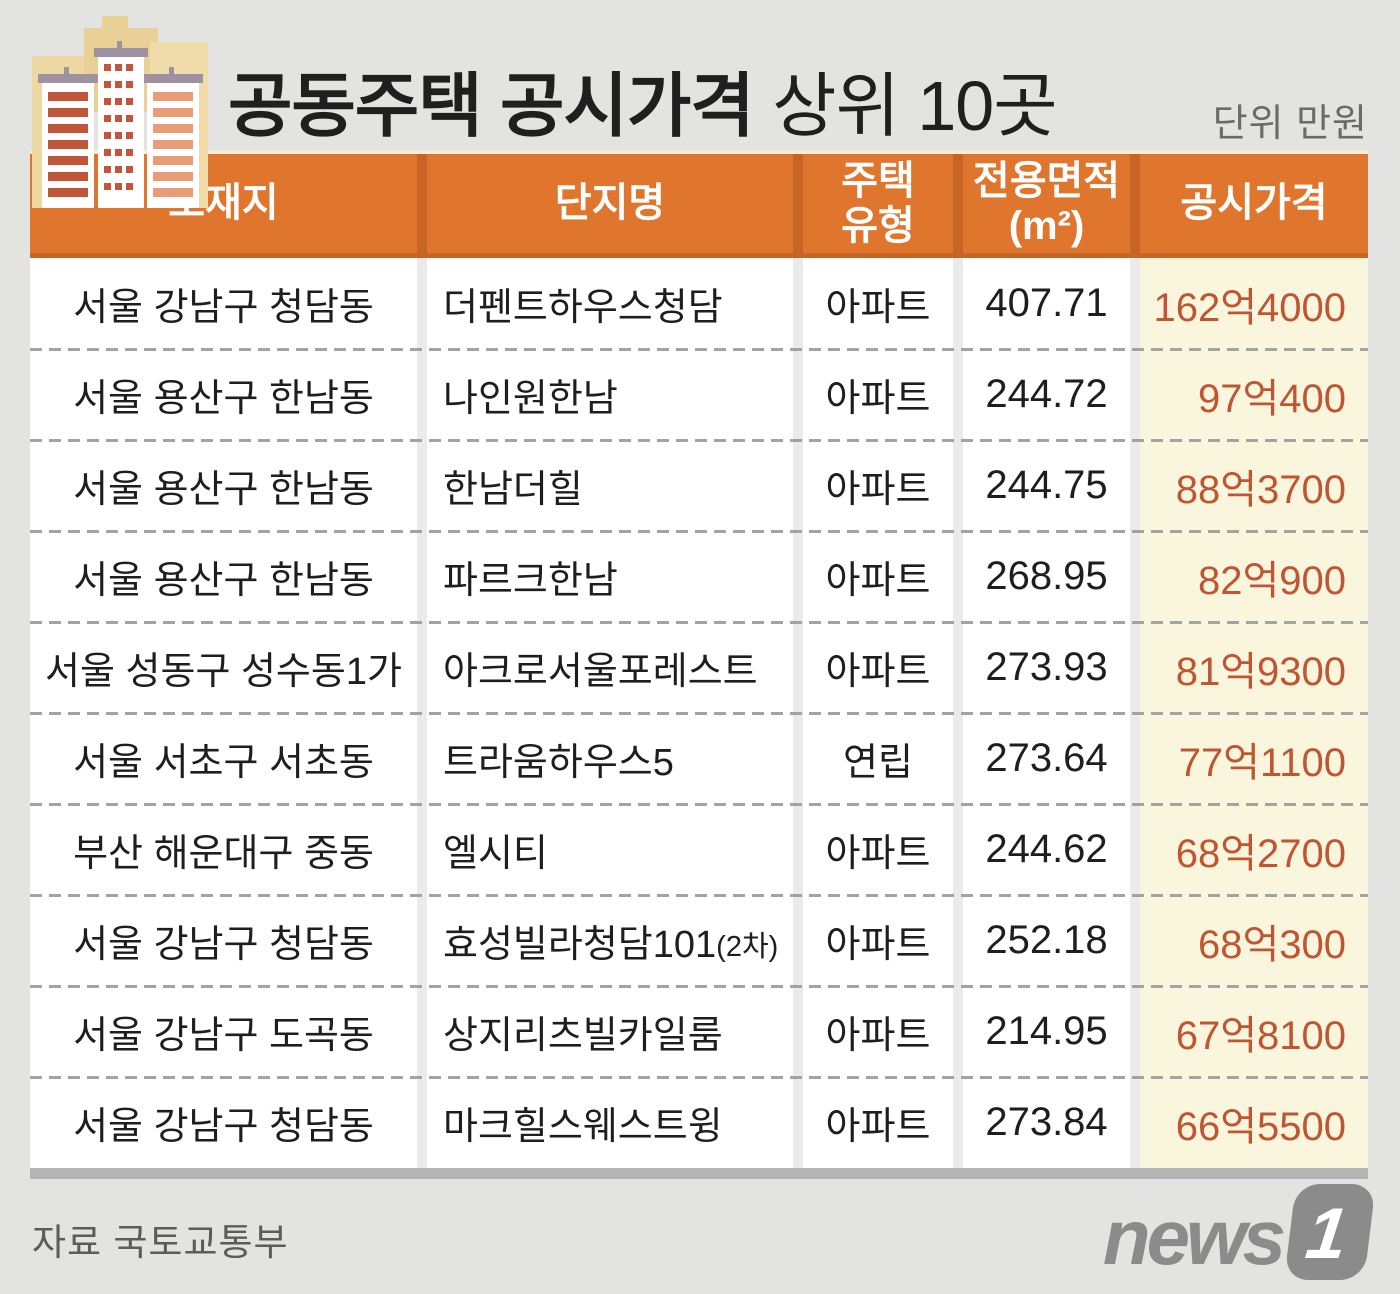  What do you see at coordinates (610, 394) in the screenshot?
I see `cell-complex: 나인원한남` at bounding box center [610, 394].